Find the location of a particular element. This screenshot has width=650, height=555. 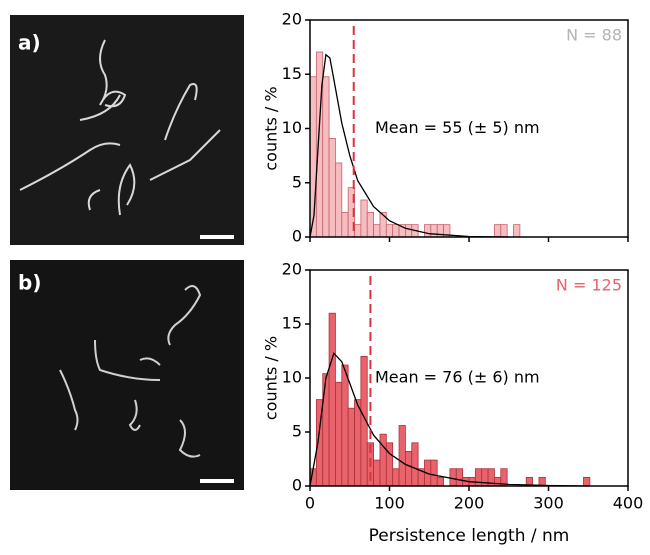

x-tick-label: 0 is located at coordinates (310, 503).